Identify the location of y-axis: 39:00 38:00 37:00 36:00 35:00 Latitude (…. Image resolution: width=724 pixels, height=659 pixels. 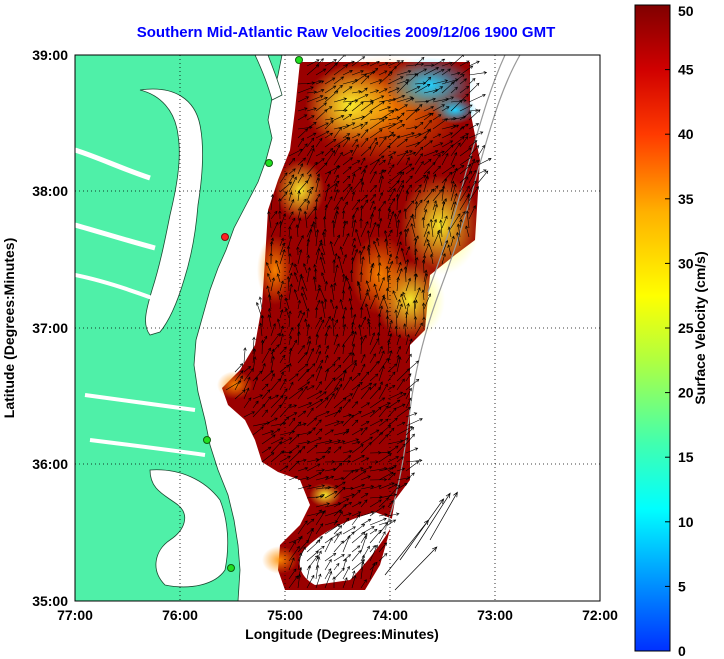
(34, 328).